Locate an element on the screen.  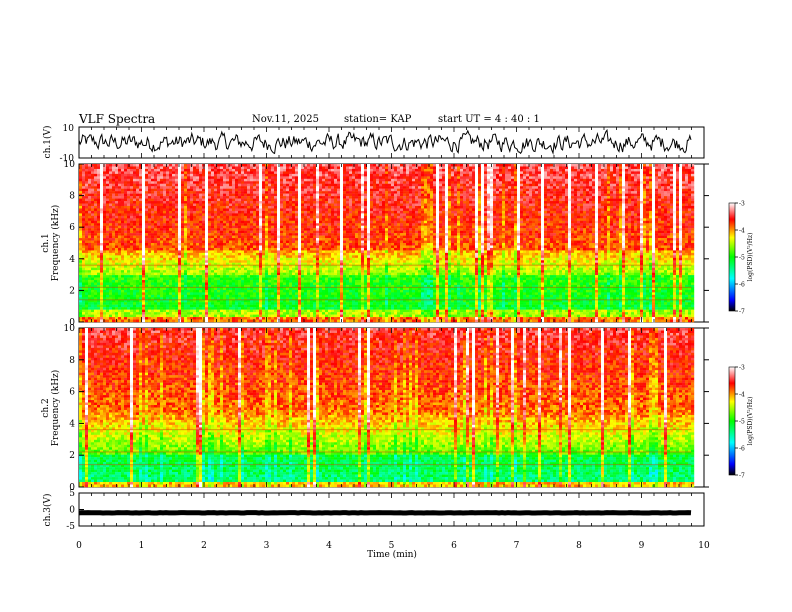
ch1-colorbar-tick-label: -4 is located at coordinates (742, 231).